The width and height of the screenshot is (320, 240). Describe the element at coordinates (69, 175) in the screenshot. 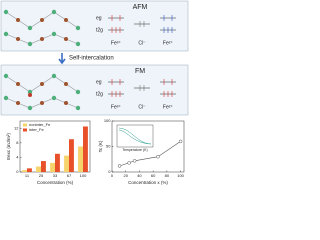

I see `x-tick-label: 67` at that location.